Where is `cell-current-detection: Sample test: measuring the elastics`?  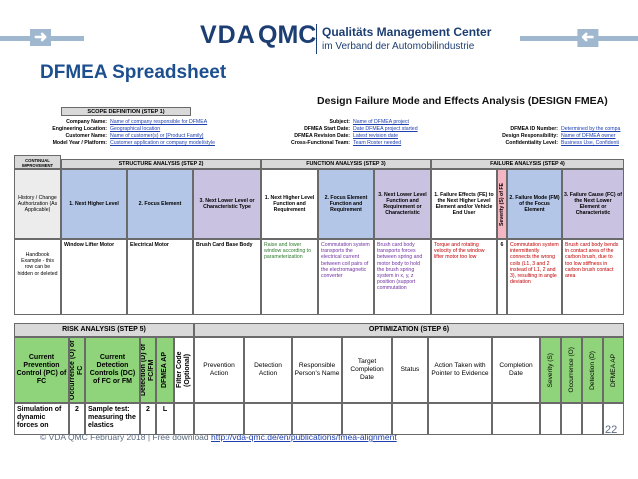
cell-current-detection: Sample test: measuring the elastics is located at coordinates (112, 419).